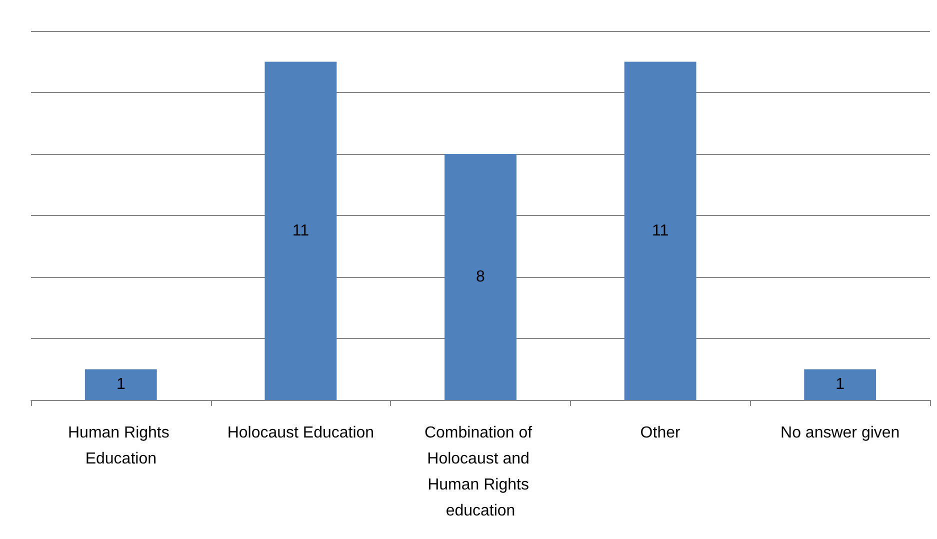  Describe the element at coordinates (480, 472) in the screenshot. I see `x-tick-label: Combination of Holocaust and Human Rights education` at that location.